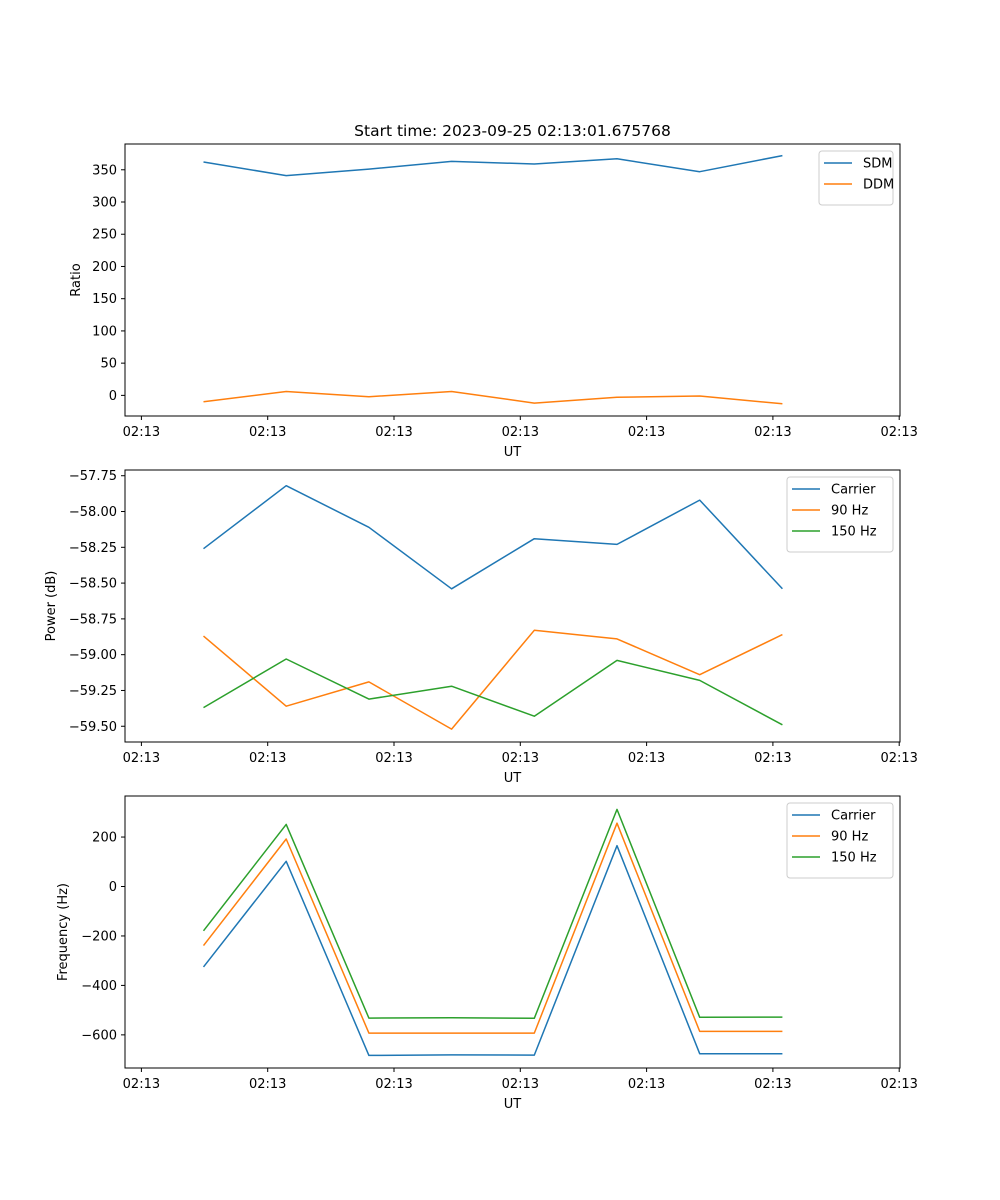  What do you see at coordinates (99, 1035) in the screenshot?
I see `y-tick-label: −600` at bounding box center [99, 1035].